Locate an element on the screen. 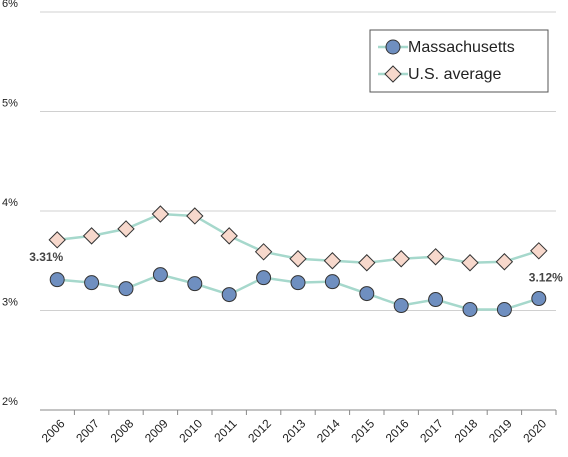 Image resolution: width=568 pixels, height=457 pixels. y-tick-label: 6% is located at coordinates (10, 5).